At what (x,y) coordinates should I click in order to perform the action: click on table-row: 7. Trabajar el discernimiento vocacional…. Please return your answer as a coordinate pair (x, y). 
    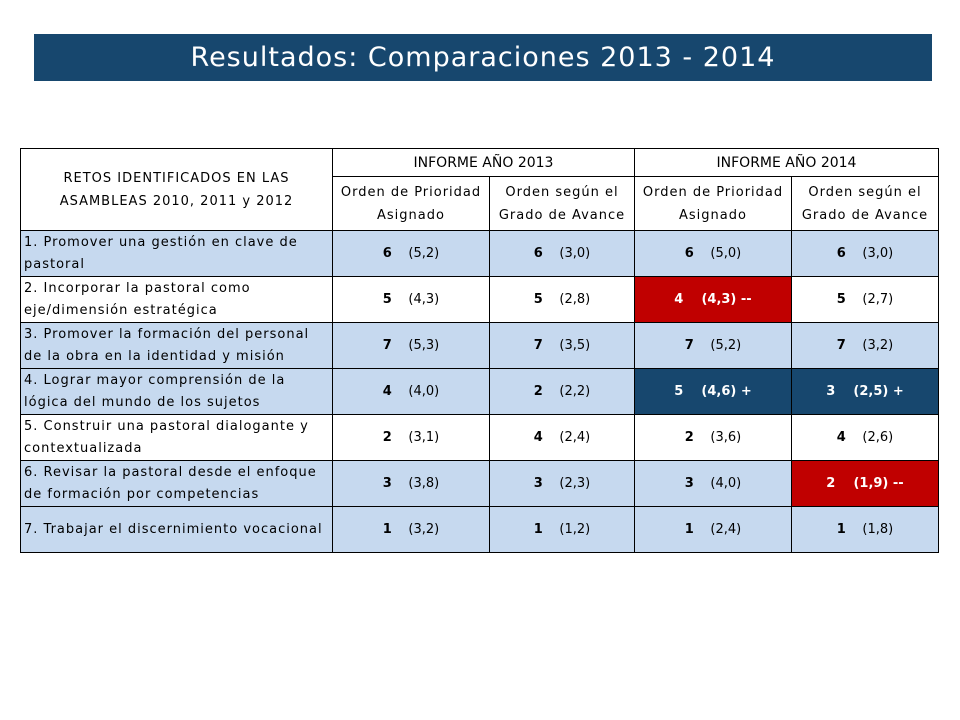
    Looking at the image, I should click on (479, 529).